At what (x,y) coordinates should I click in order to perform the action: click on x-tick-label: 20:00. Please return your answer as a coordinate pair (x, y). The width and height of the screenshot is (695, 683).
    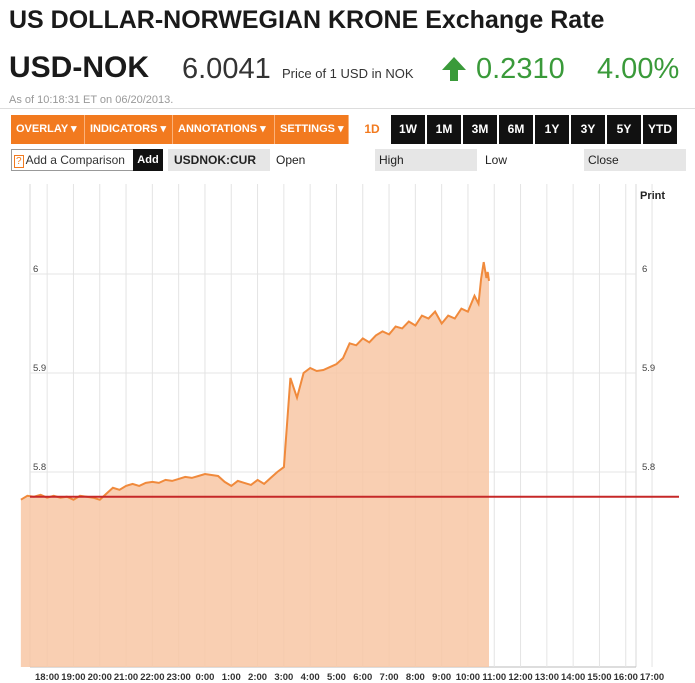
    Looking at the image, I should click on (100, 677).